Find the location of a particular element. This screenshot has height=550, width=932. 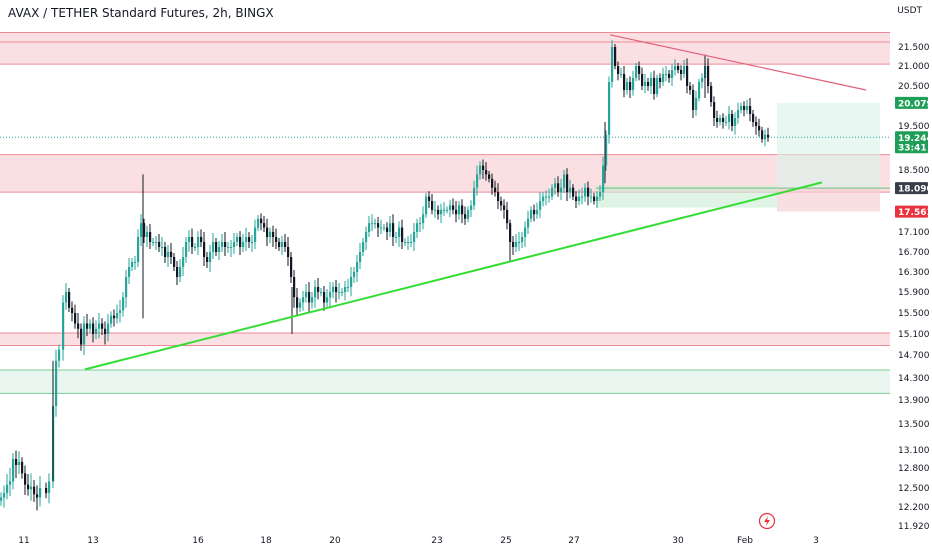

y-tick-label: 12.500 is located at coordinates (914, 489).